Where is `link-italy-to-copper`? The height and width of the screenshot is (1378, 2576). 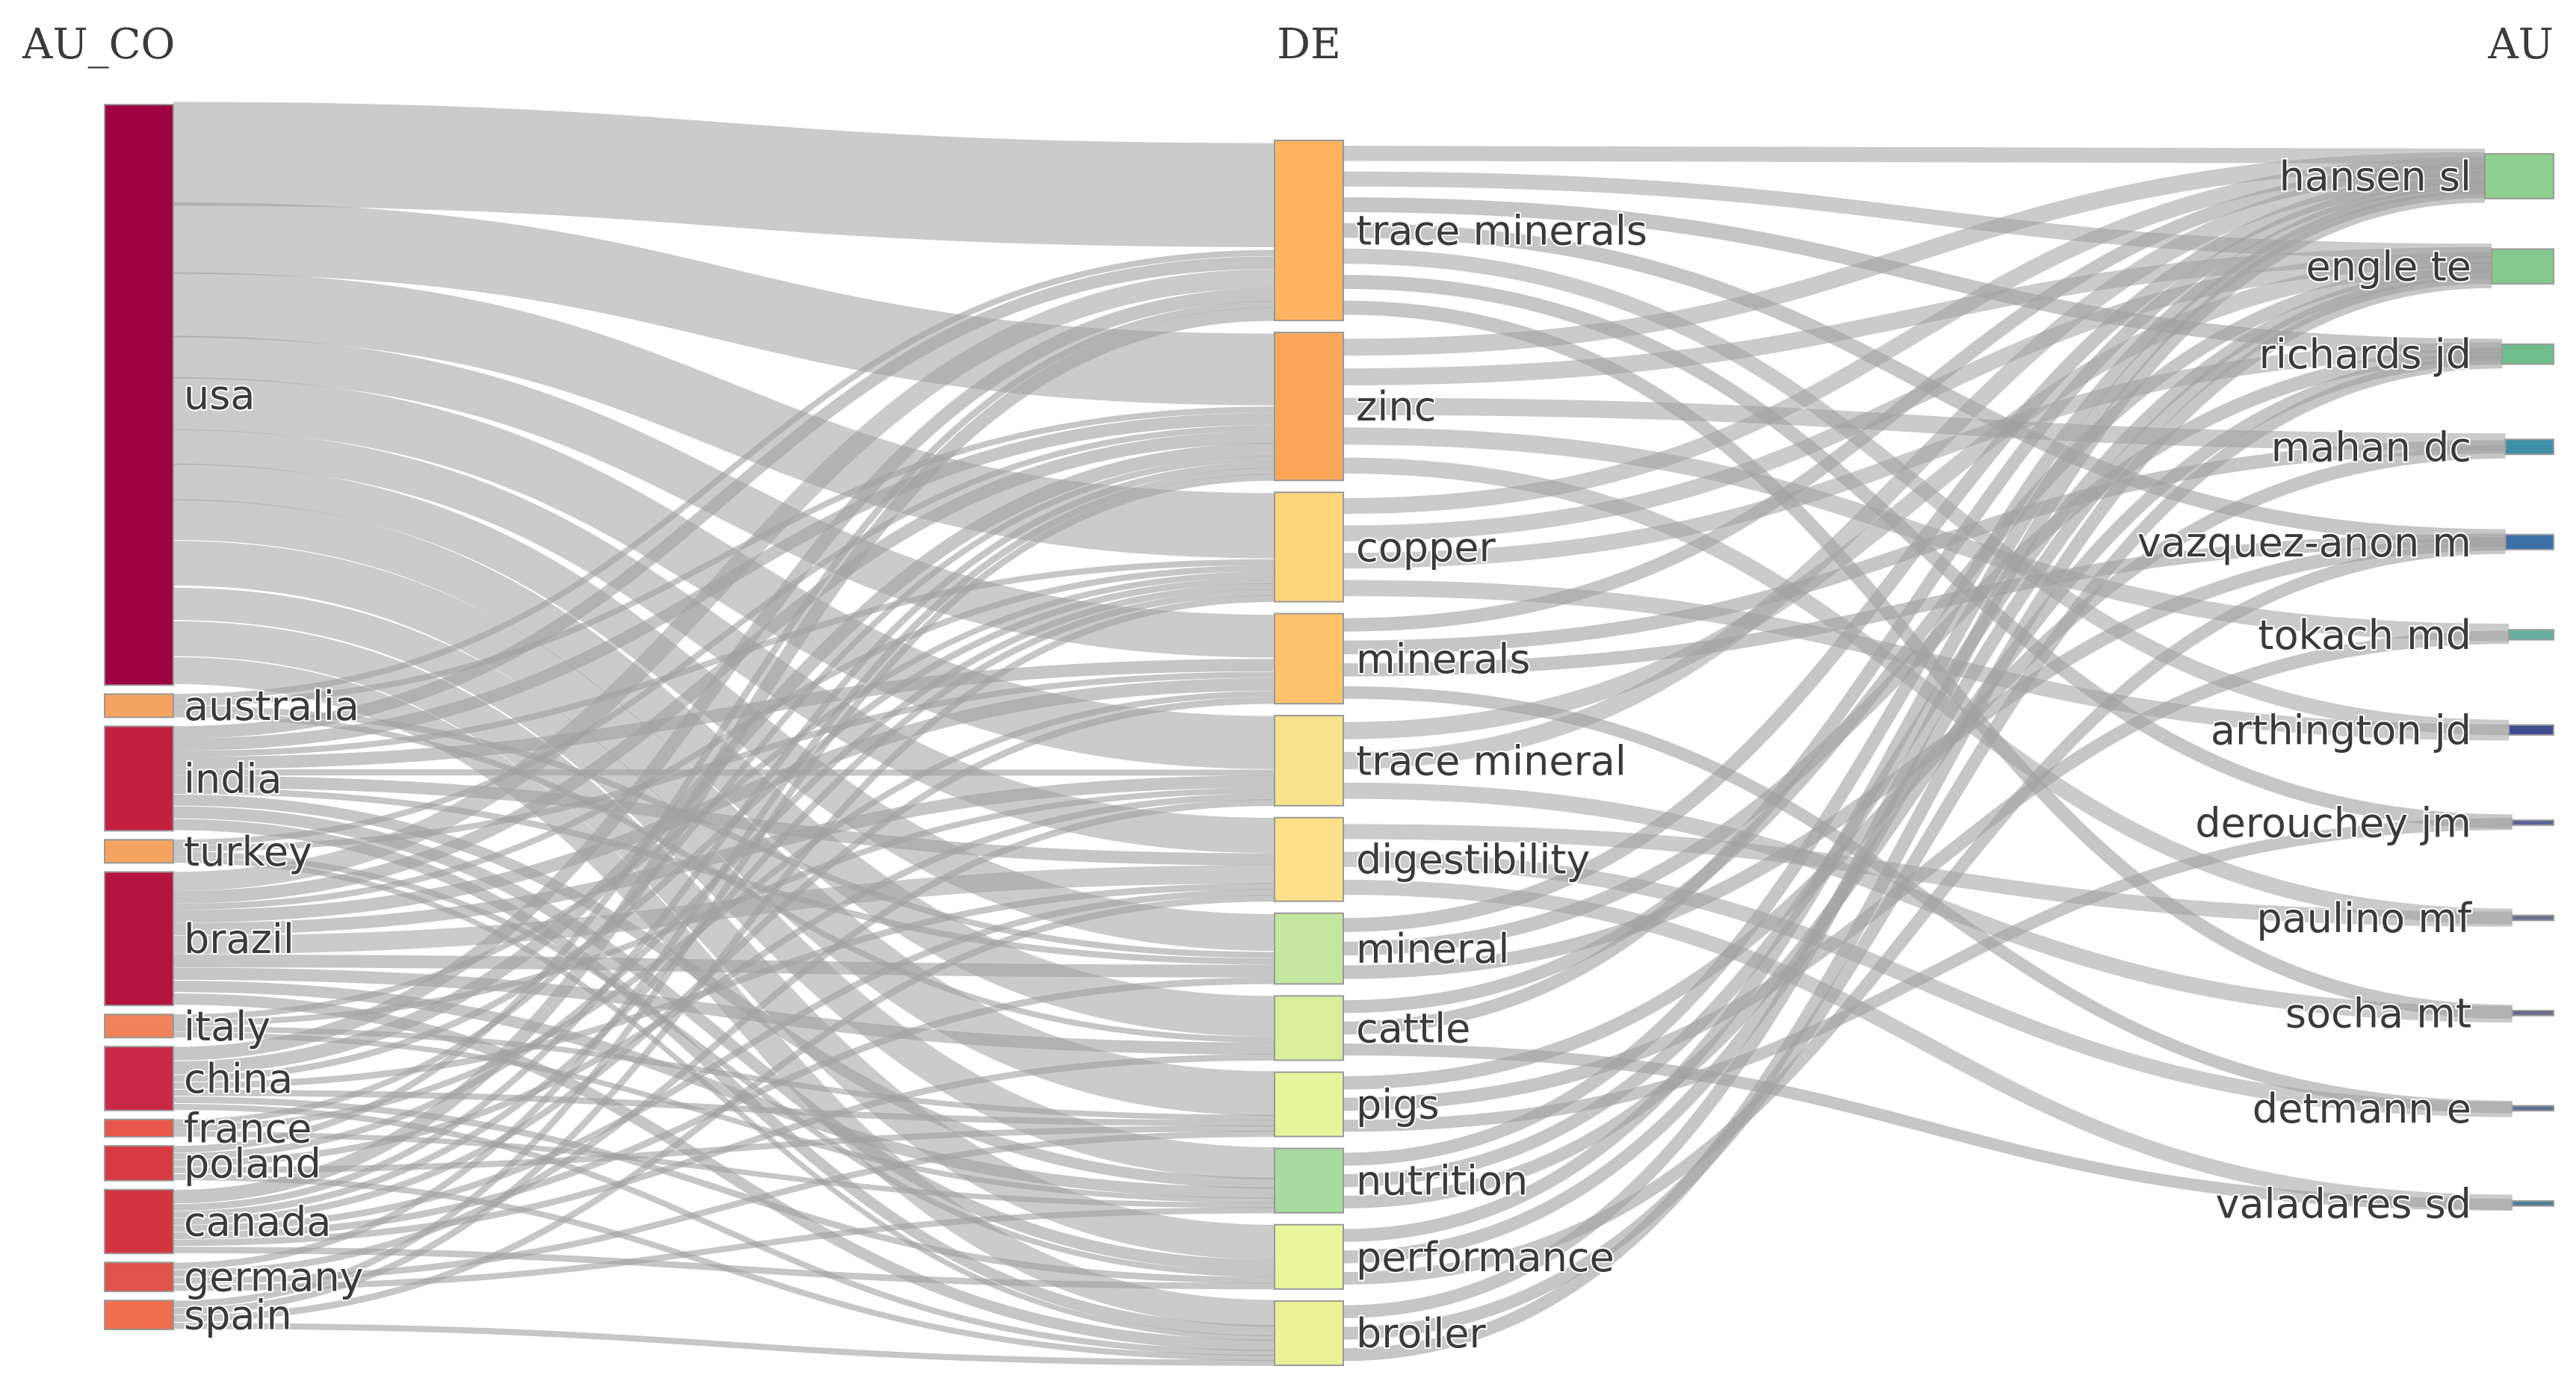
link-italy-to-copper is located at coordinates (724, 796).